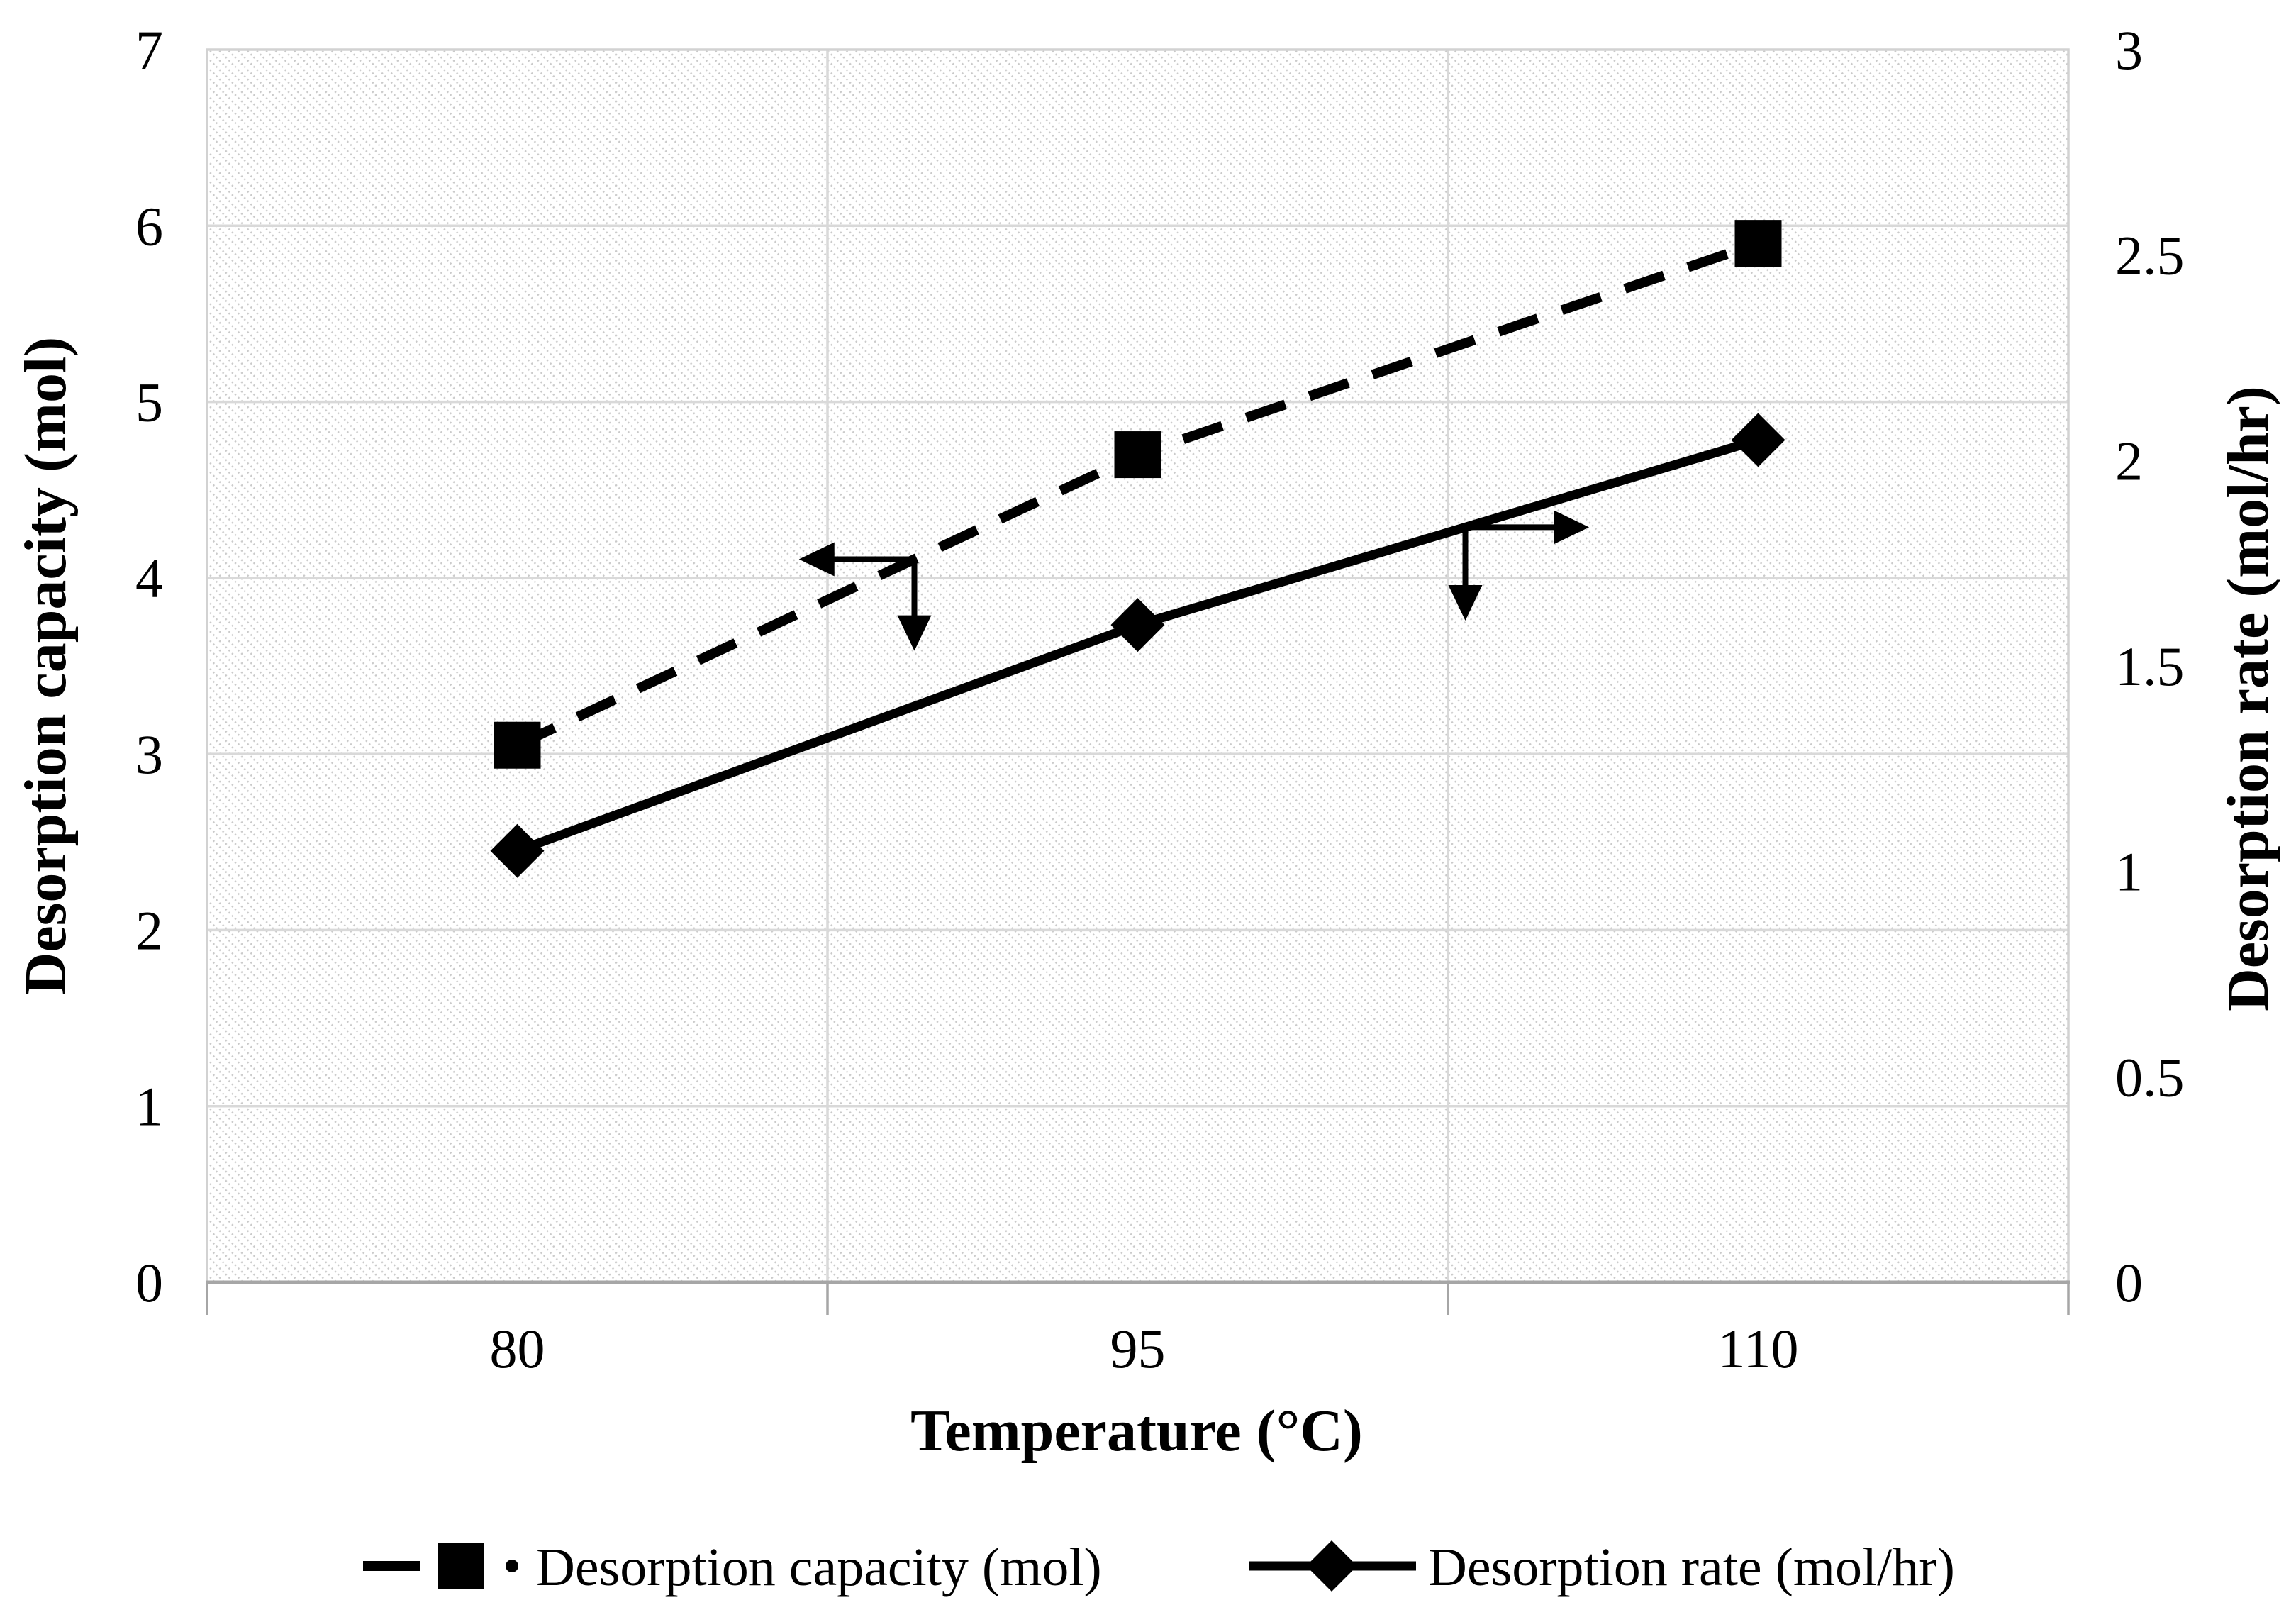 The image size is (2296, 1622). I want to click on left-axis-tick-label: 4, so click(149, 579).